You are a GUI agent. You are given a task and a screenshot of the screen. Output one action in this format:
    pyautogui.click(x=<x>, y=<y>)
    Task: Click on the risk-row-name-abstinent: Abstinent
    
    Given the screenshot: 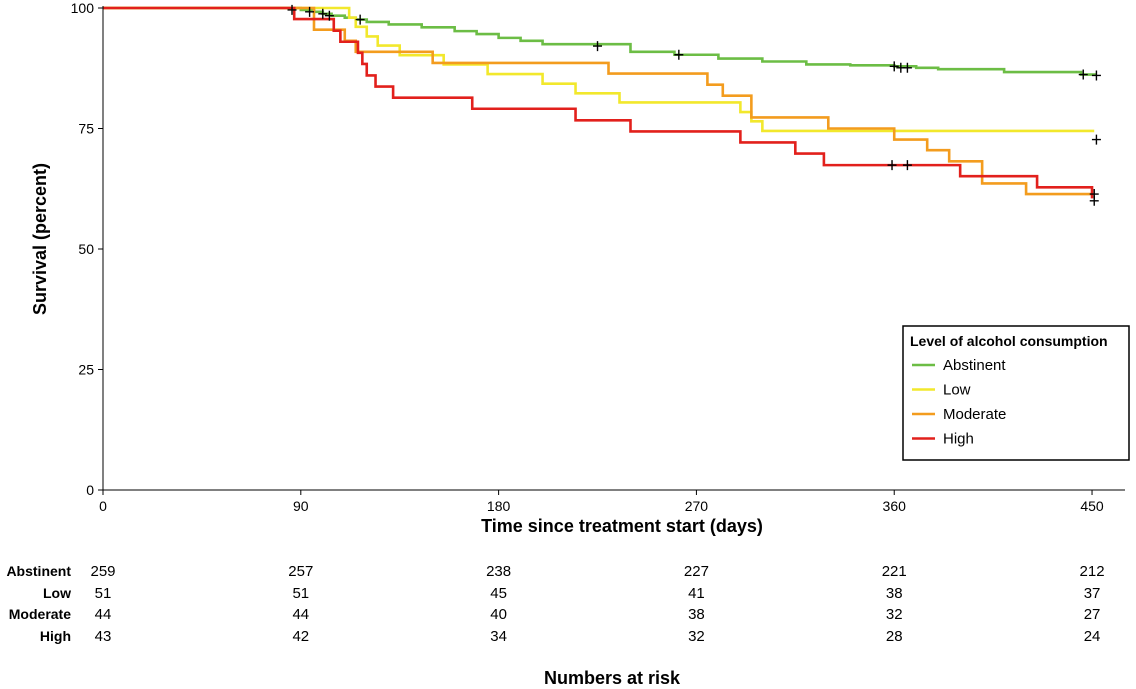 What is the action you would take?
    pyautogui.click(x=38, y=571)
    